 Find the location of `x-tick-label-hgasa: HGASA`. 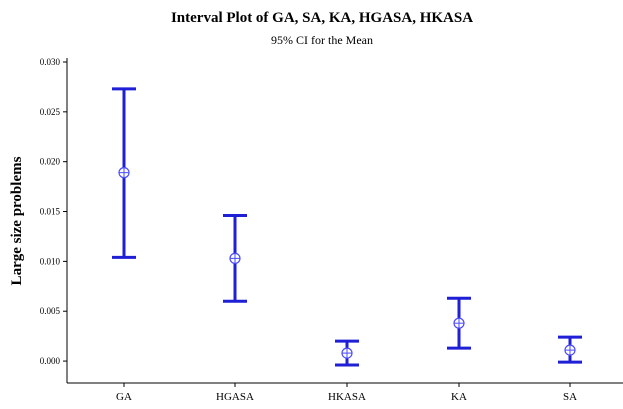

x-tick-label-hgasa: HGASA is located at coordinates (235, 397).